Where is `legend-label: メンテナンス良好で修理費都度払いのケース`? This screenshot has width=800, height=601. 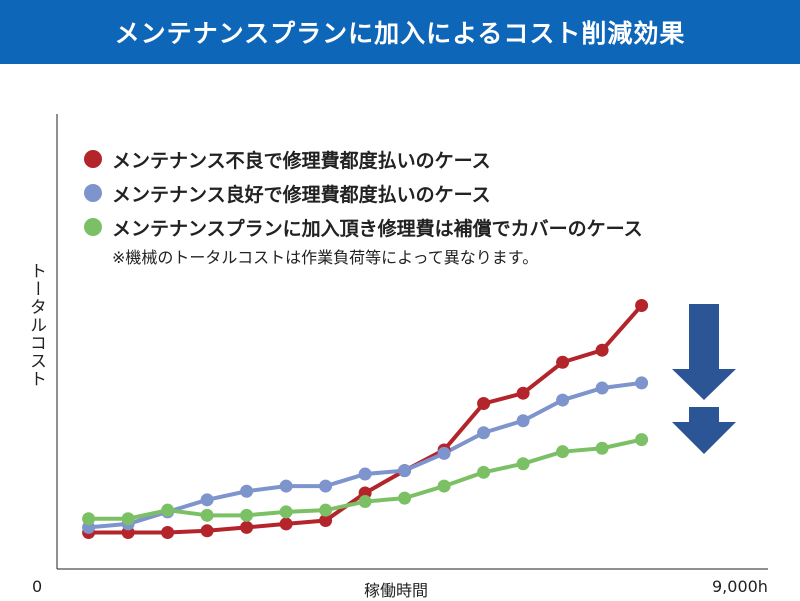 legend-label: メンテナンス良好で修理費都度払いのケース is located at coordinates (301, 194).